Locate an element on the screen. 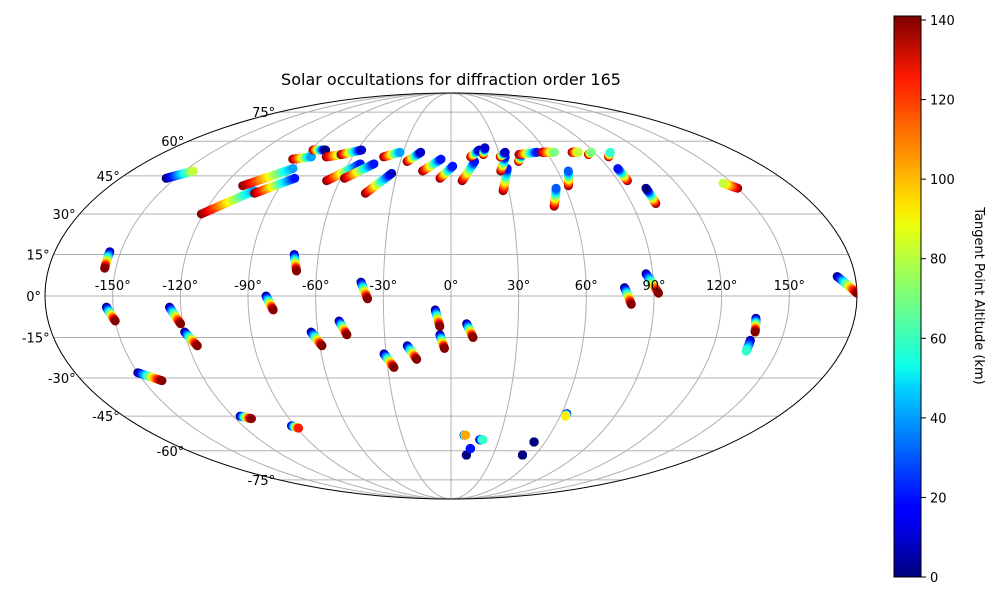 The image size is (1000, 600). lon-tick-label: 0° is located at coordinates (451, 286).